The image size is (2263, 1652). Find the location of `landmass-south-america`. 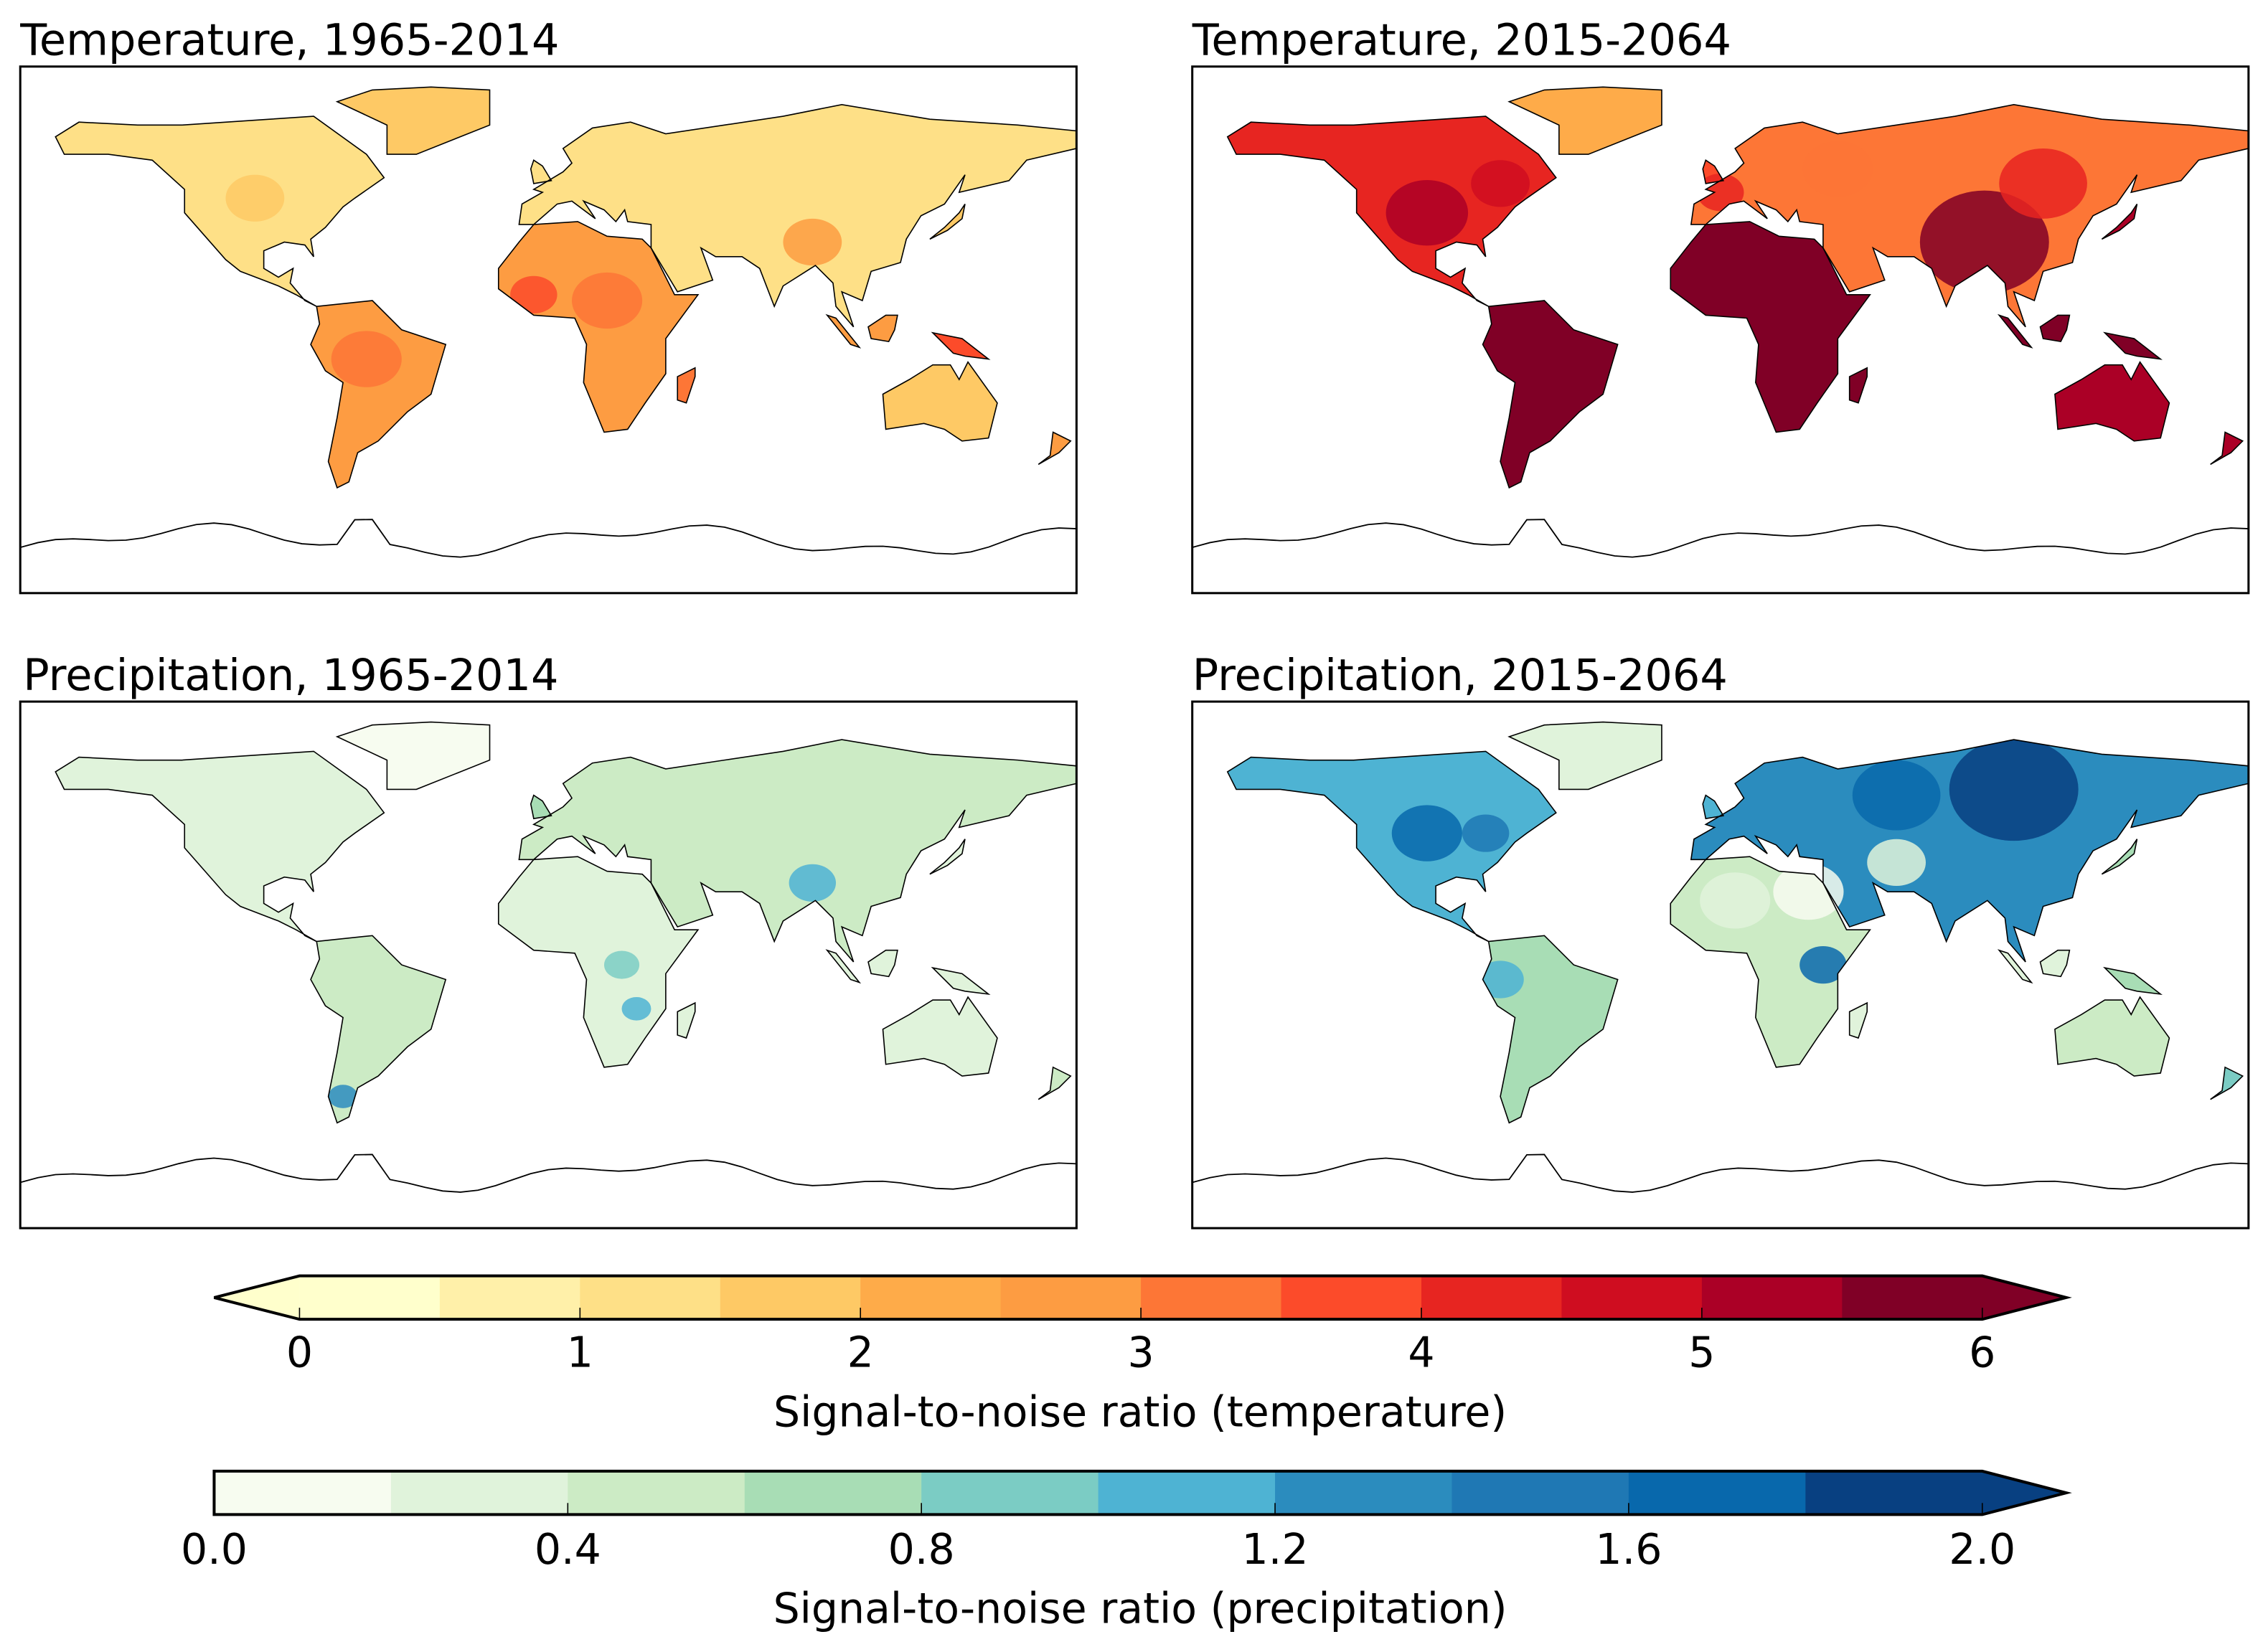

landmass-south-america is located at coordinates (1550, 395).